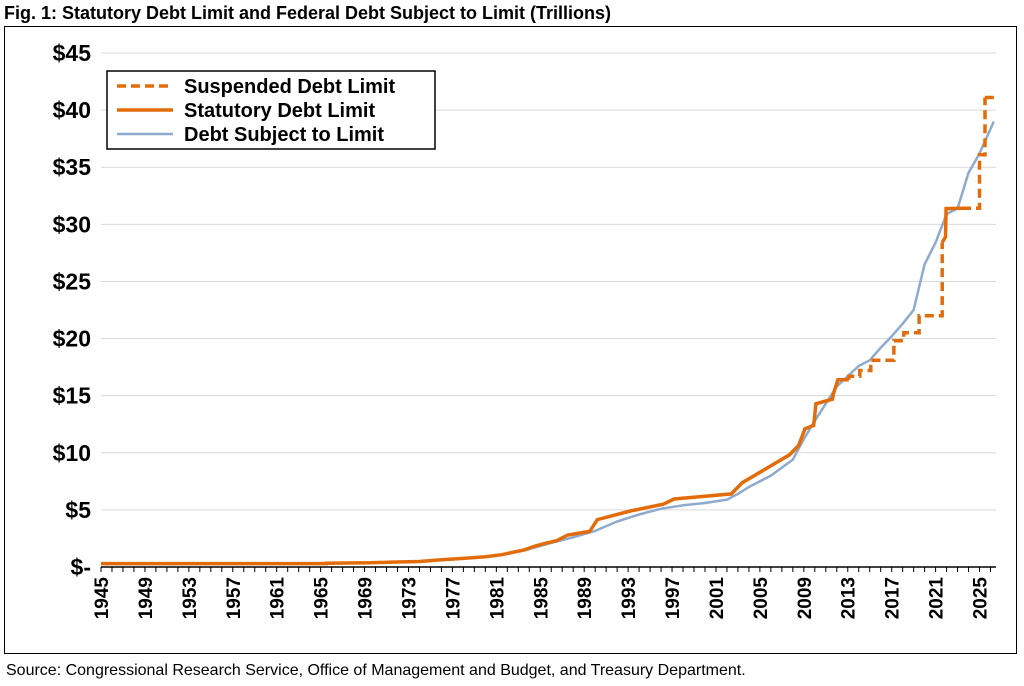  Describe the element at coordinates (409, 598) in the screenshot. I see `x-tick-label: 1973` at that location.